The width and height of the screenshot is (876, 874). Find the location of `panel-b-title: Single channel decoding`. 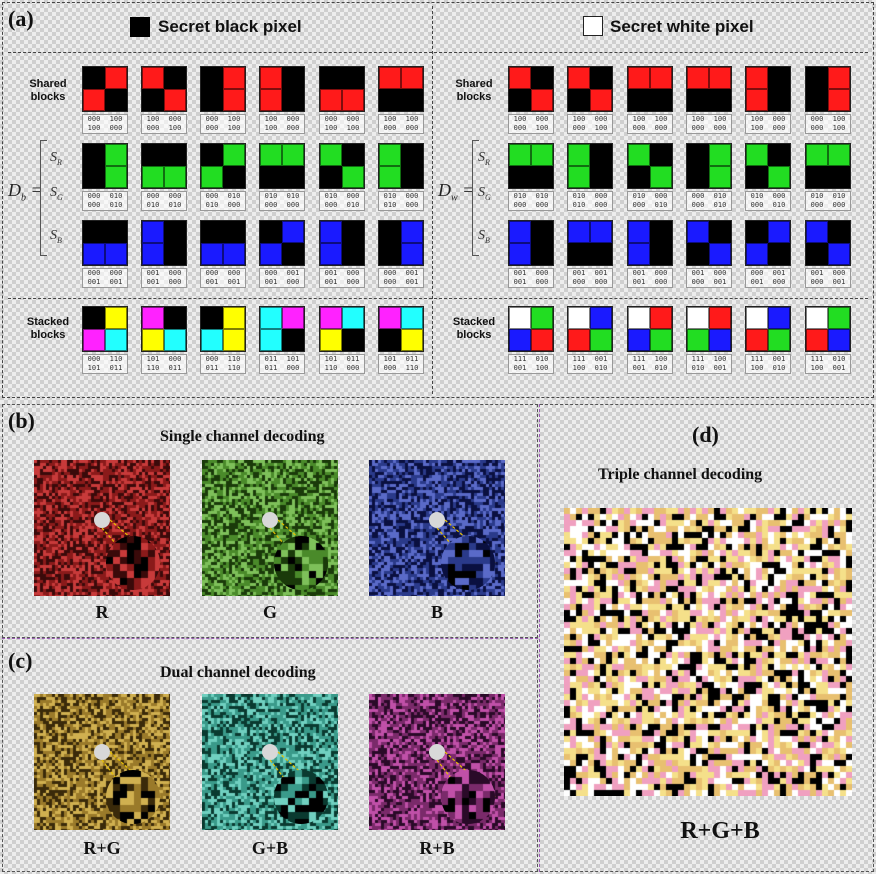

panel-b-title: Single channel decoding is located at coordinates (242, 436).